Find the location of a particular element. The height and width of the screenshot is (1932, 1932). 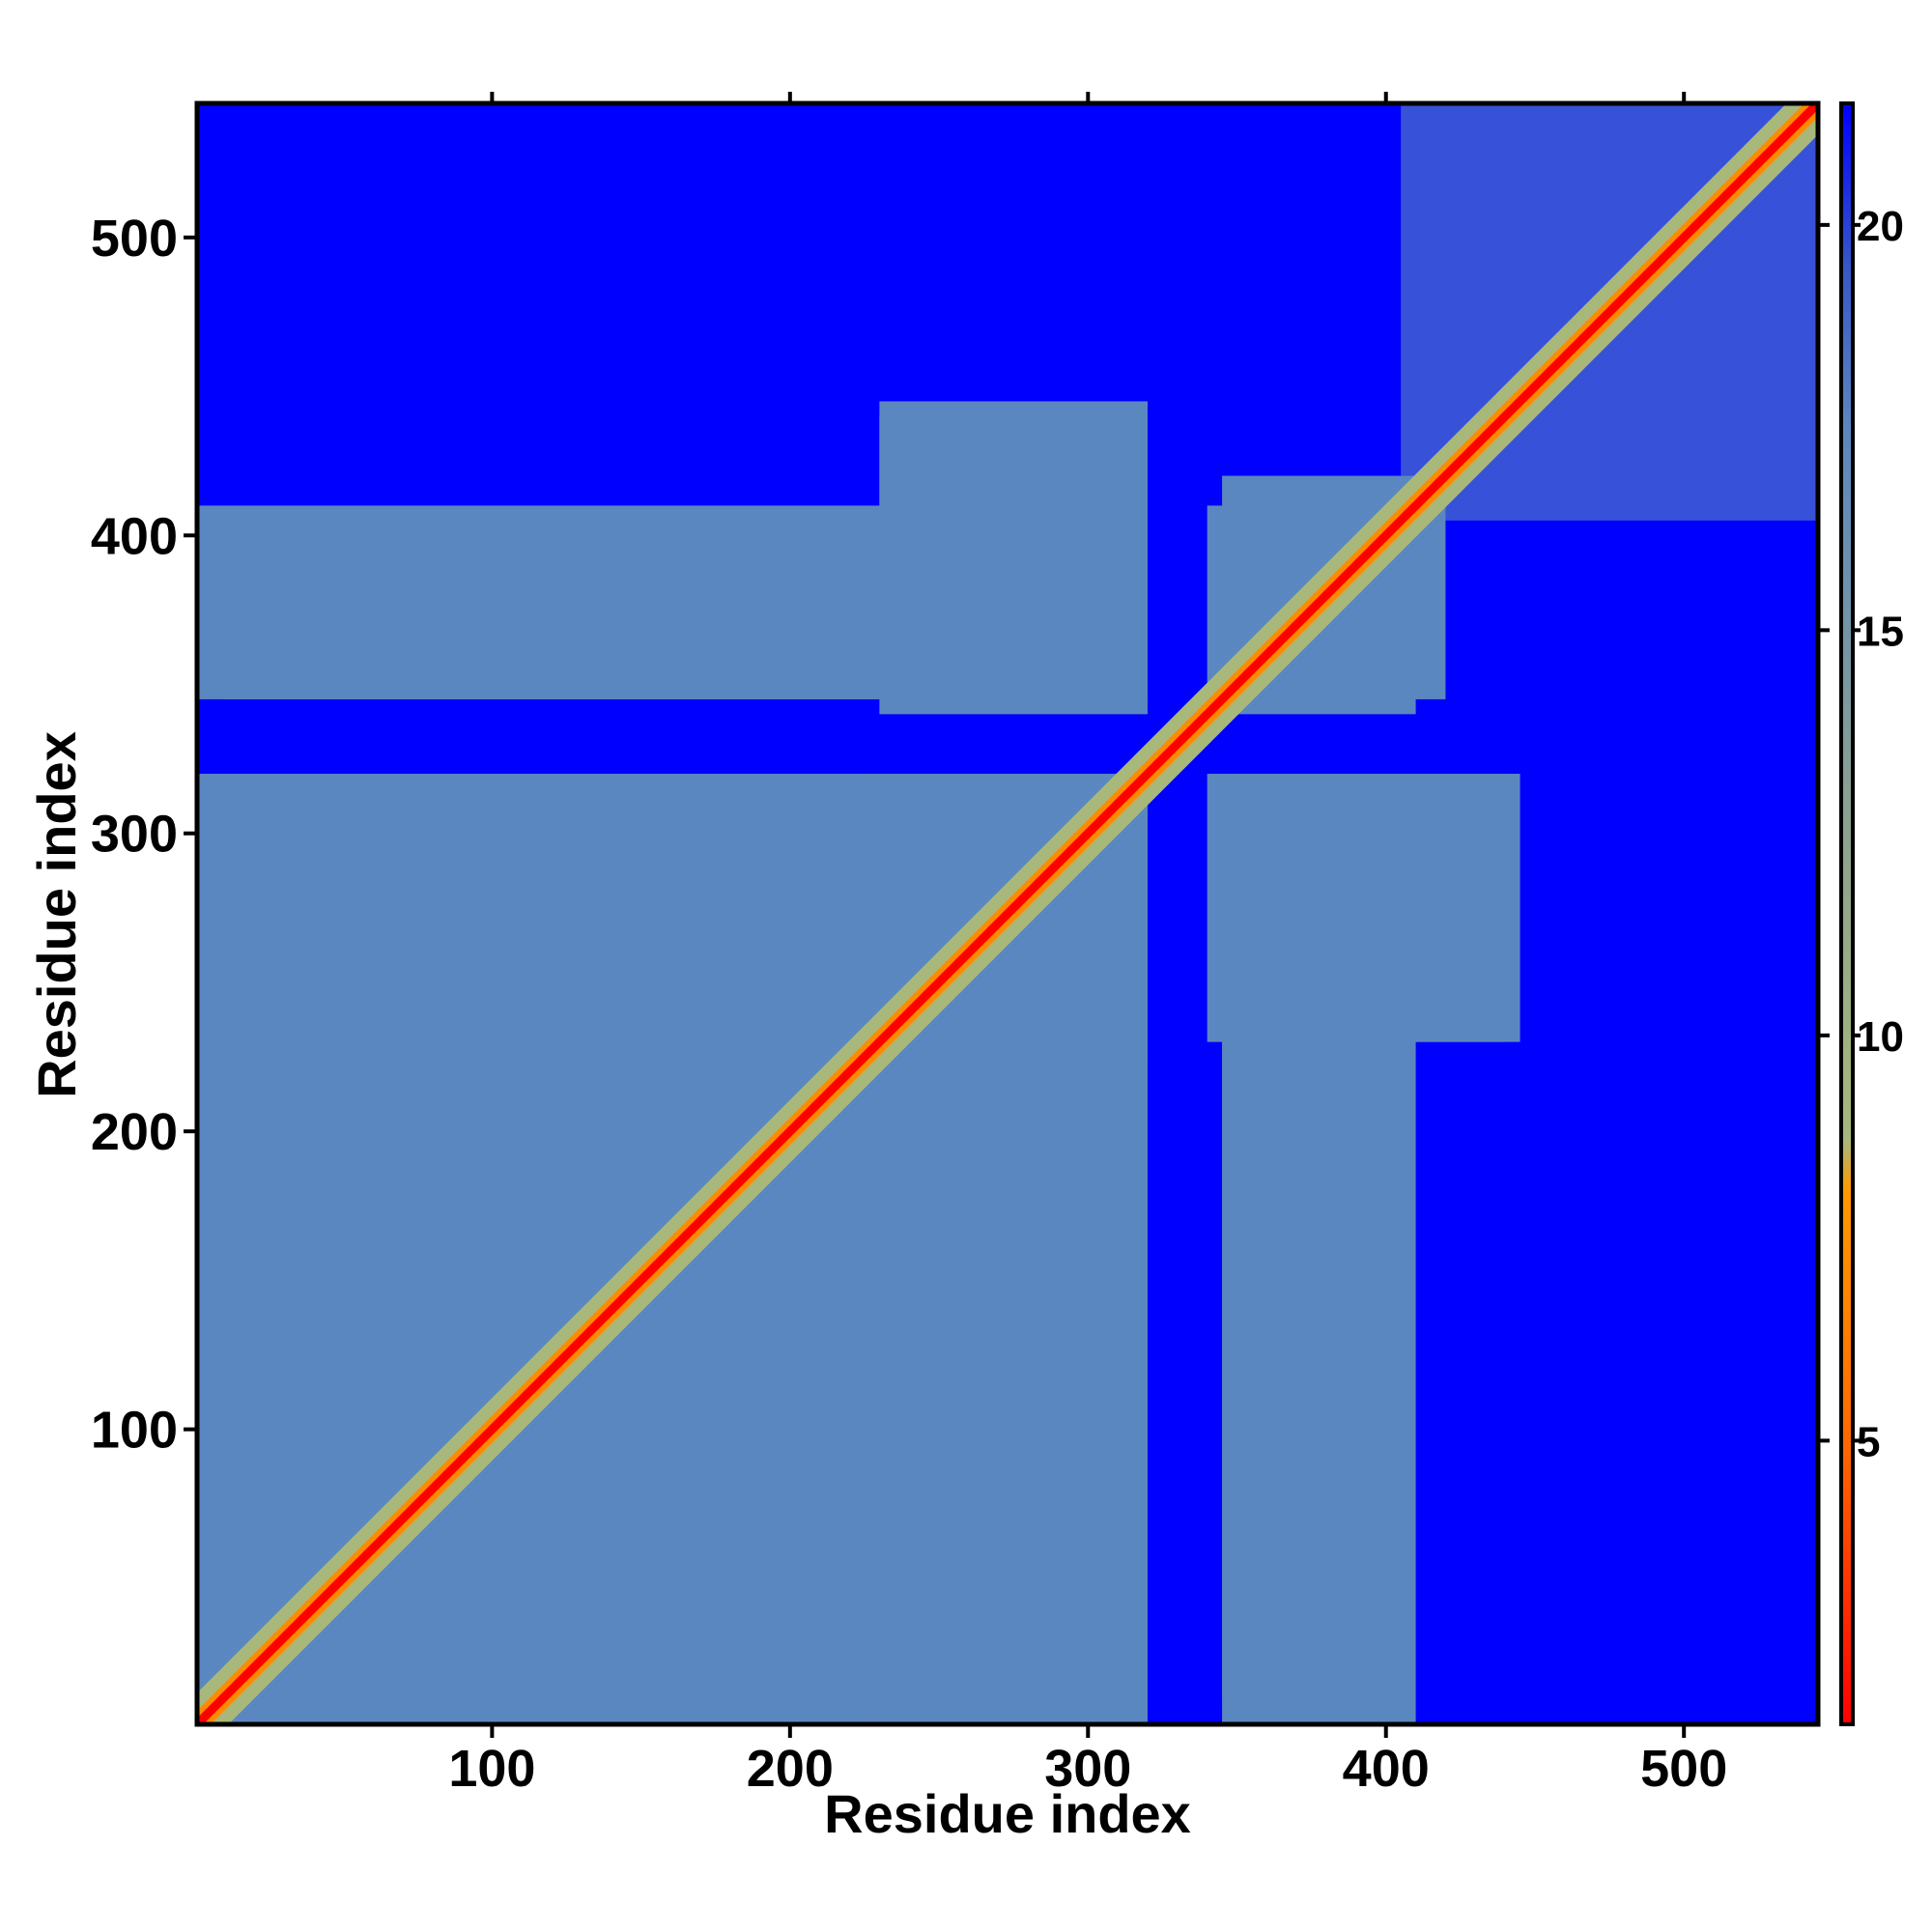

colorbar-tick-label-5: 5 is located at coordinates (1868, 1441).